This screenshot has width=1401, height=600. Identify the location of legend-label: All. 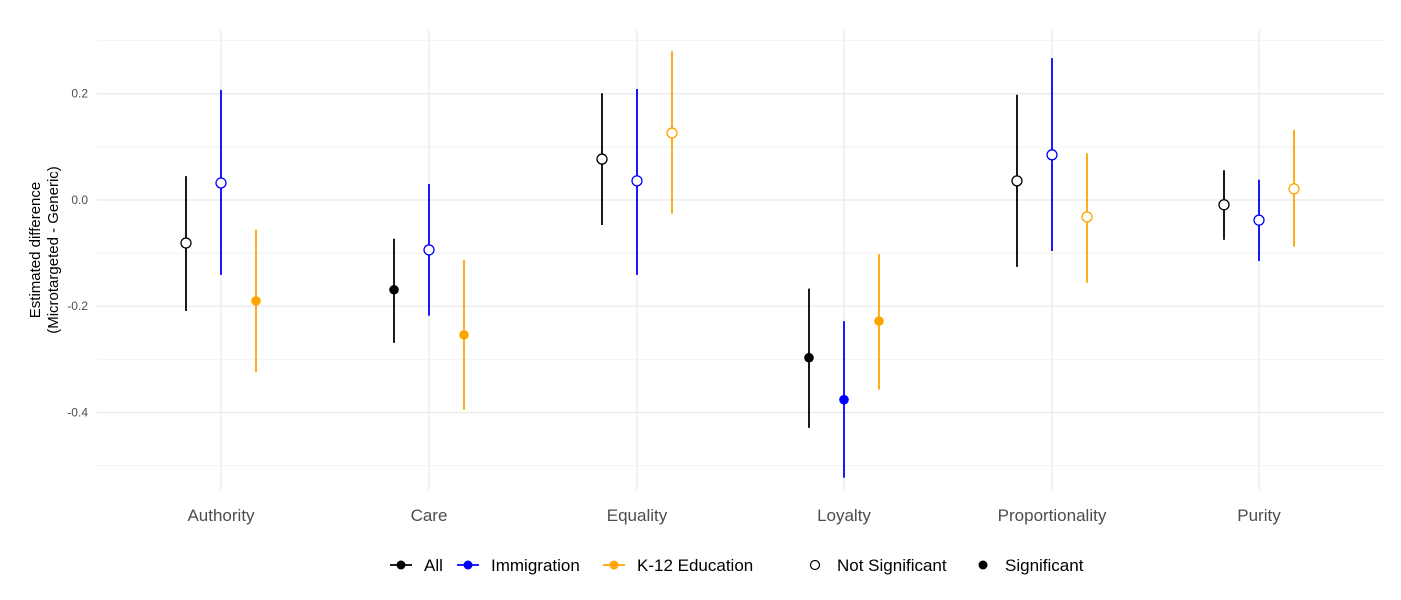
(433, 565).